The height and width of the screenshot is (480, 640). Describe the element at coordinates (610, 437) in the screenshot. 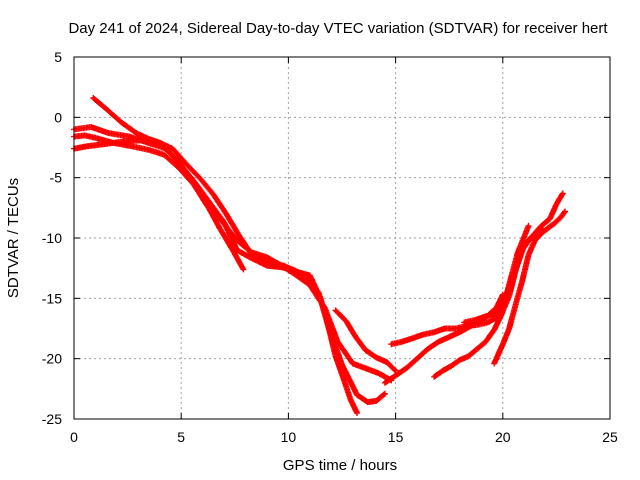

I see `x-tick-label: 25` at that location.